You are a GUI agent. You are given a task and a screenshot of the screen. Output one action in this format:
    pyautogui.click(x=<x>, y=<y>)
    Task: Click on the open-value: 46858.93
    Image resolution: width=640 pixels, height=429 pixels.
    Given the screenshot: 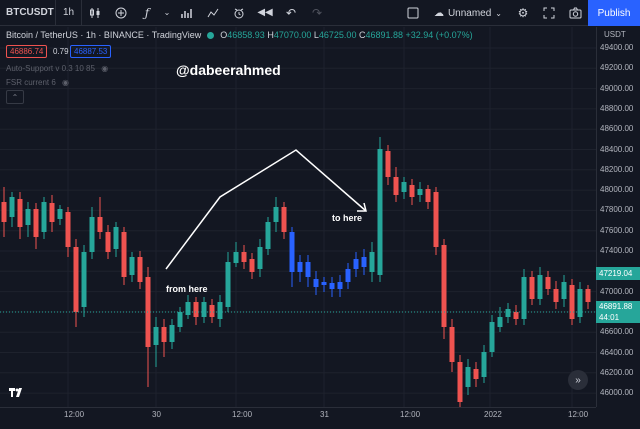 What is the action you would take?
    pyautogui.click(x=246, y=35)
    